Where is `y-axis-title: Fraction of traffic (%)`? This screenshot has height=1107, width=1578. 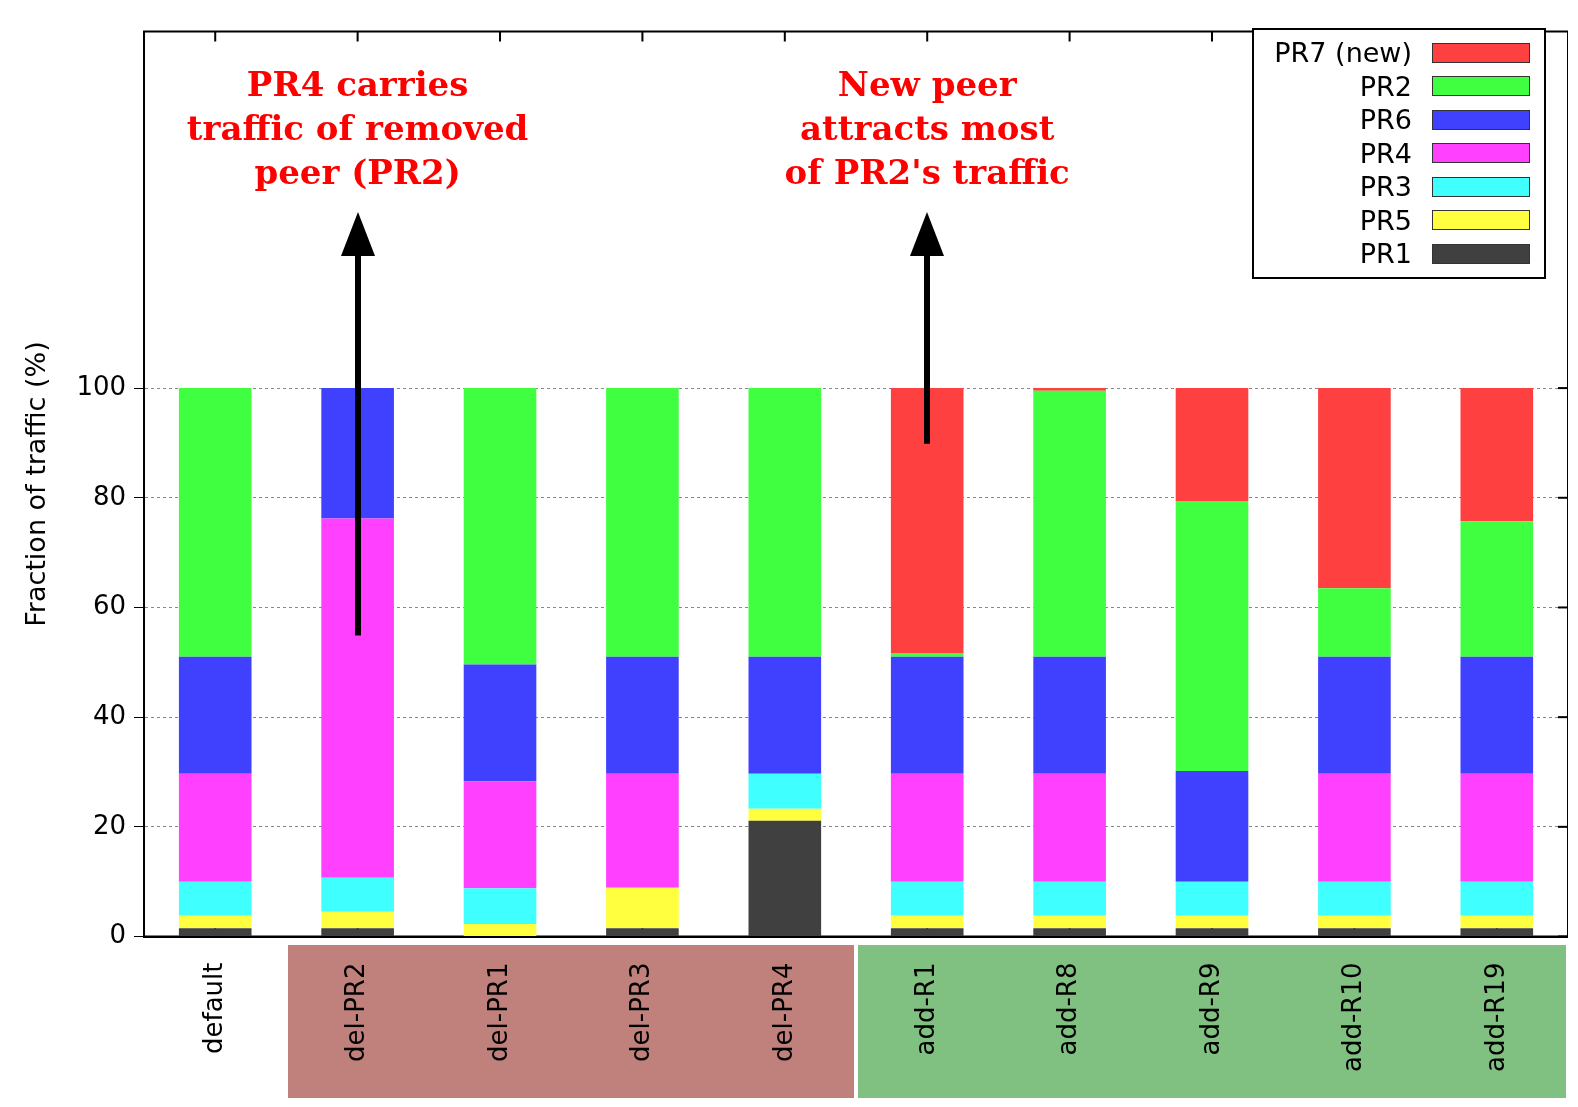 y-axis-title: Fraction of traffic (%) is located at coordinates (36, 484).